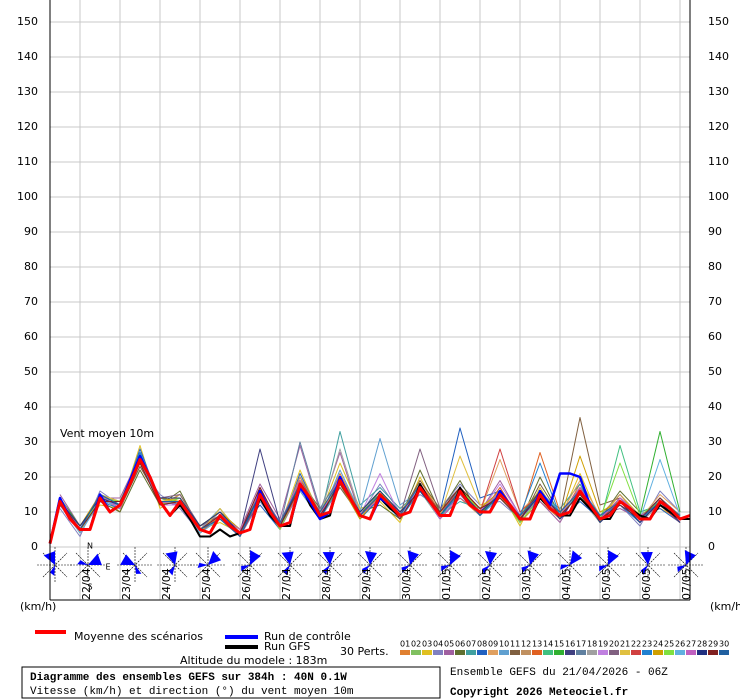 The height and width of the screenshot is (700, 740). I want to click on legend-label: 15, so click(559, 644).